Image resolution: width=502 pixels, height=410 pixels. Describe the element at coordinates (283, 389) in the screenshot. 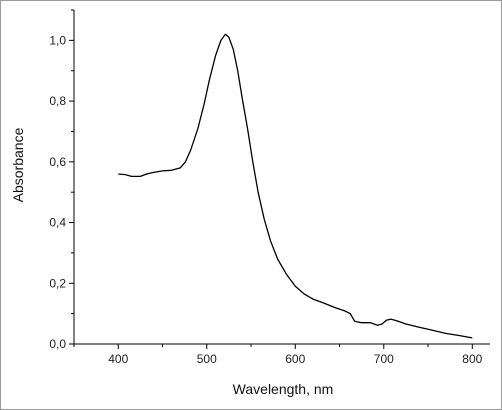

I see `x-axis-title: Wavelength, nm` at that location.